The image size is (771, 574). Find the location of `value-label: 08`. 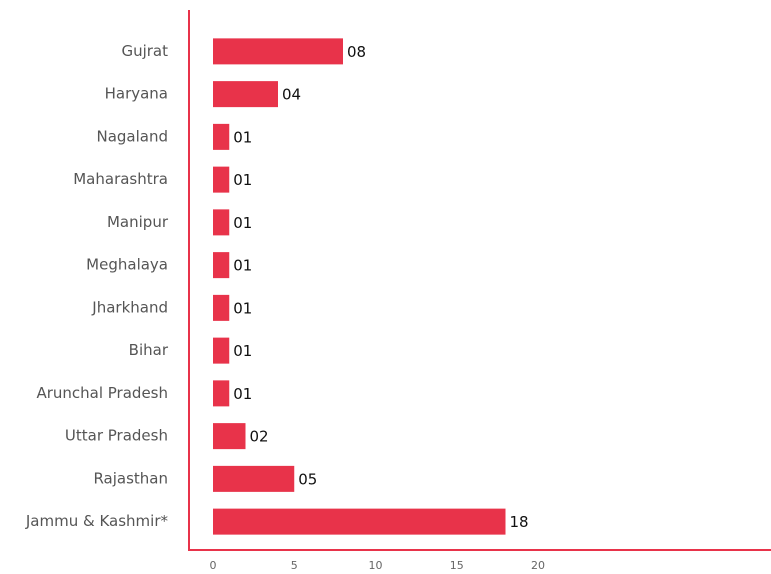

value-label: 08 is located at coordinates (356, 52).